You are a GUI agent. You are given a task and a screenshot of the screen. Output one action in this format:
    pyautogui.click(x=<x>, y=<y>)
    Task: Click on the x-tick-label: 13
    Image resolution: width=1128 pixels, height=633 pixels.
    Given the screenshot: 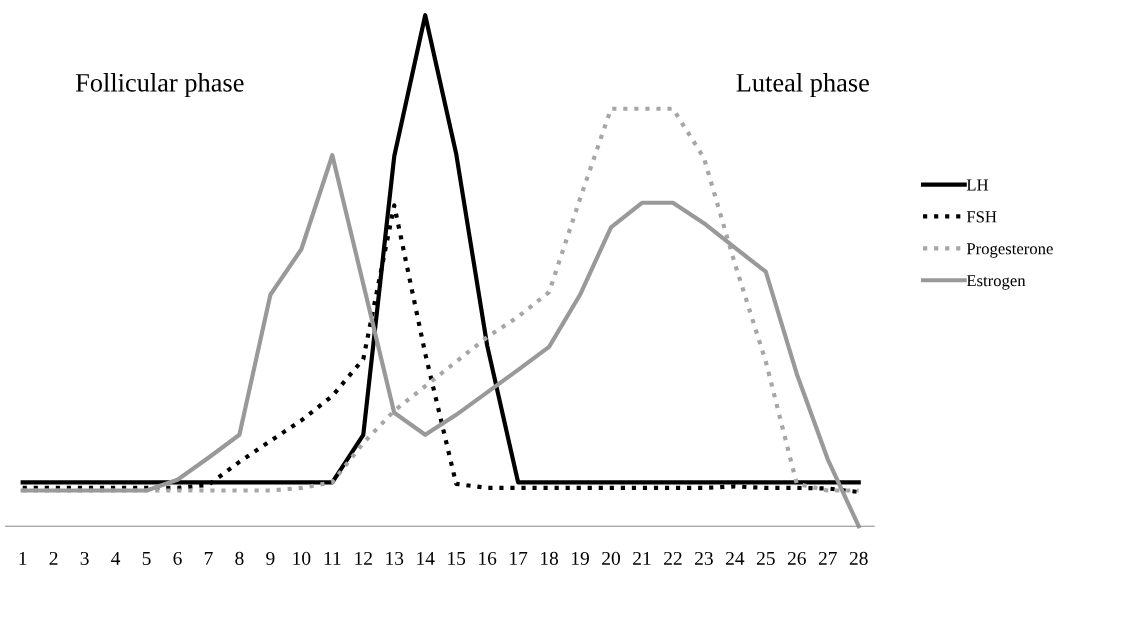 What is the action you would take?
    pyautogui.click(x=395, y=558)
    